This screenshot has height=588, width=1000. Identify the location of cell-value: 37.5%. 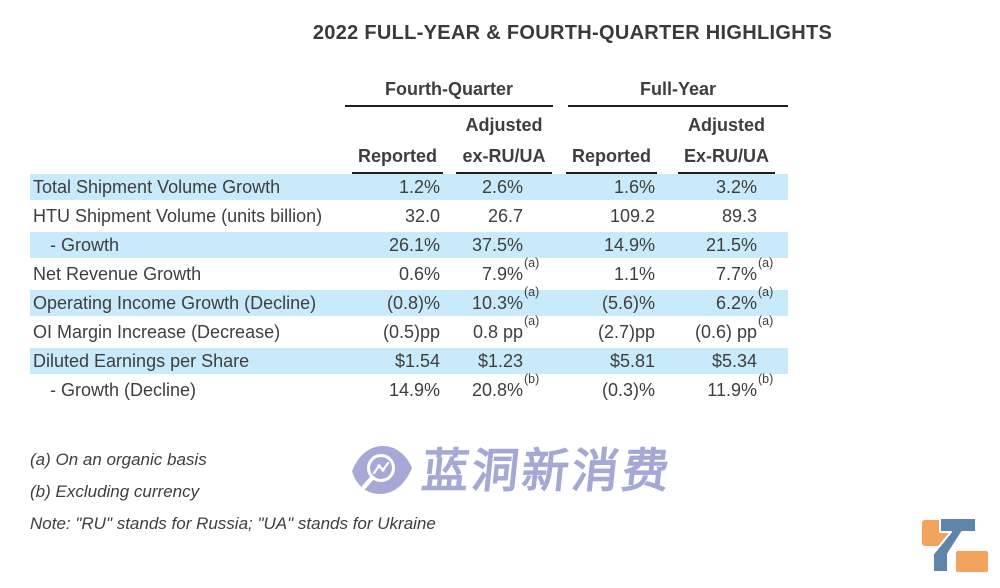
(497, 244).